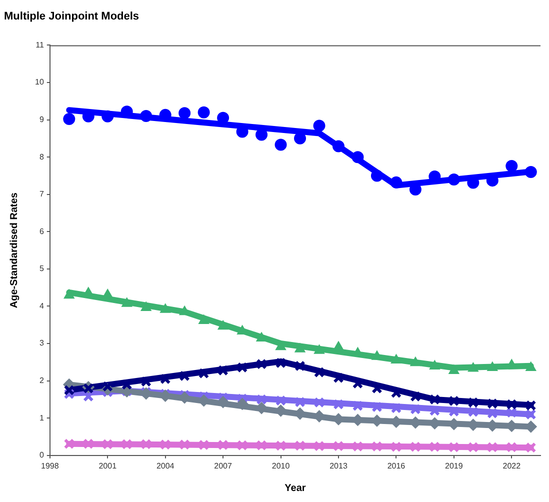  I want to click on y-tick-label: 8, so click(41, 157).